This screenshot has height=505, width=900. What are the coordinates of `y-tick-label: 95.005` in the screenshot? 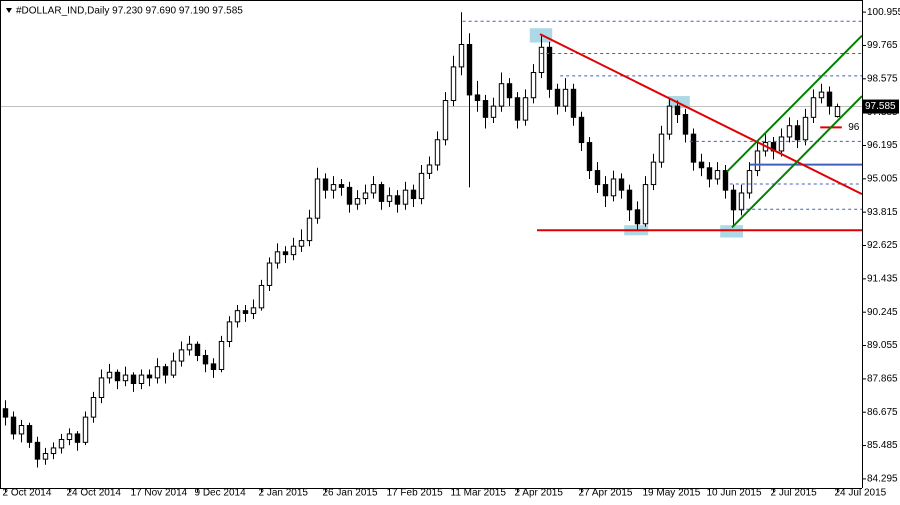 It's located at (882, 178).